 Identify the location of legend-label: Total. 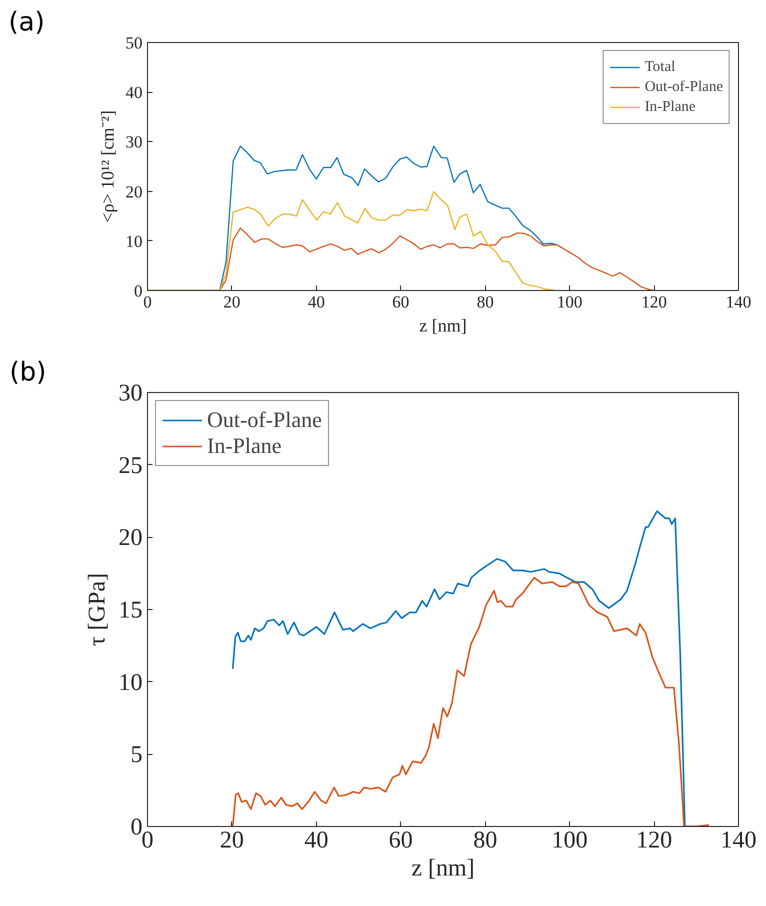
(660, 67).